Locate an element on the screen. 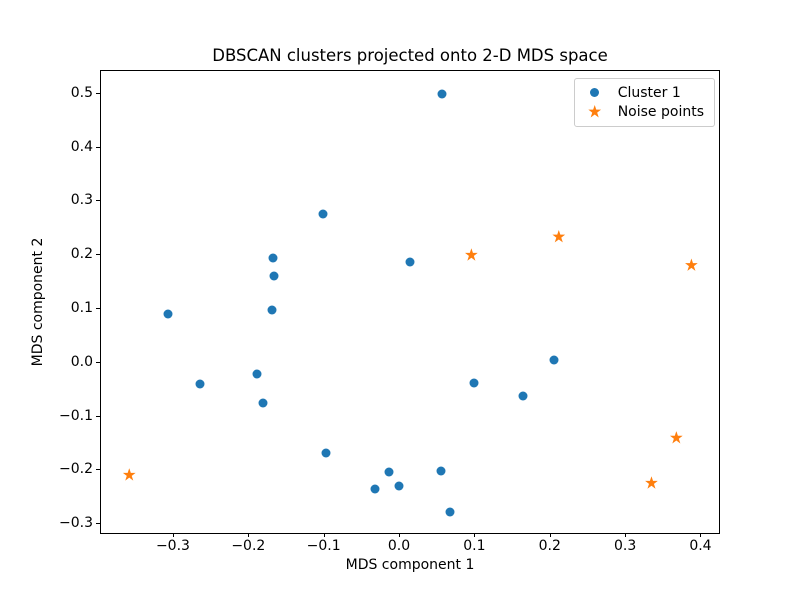  y-tick-label: 0.4 is located at coordinates (81, 146).